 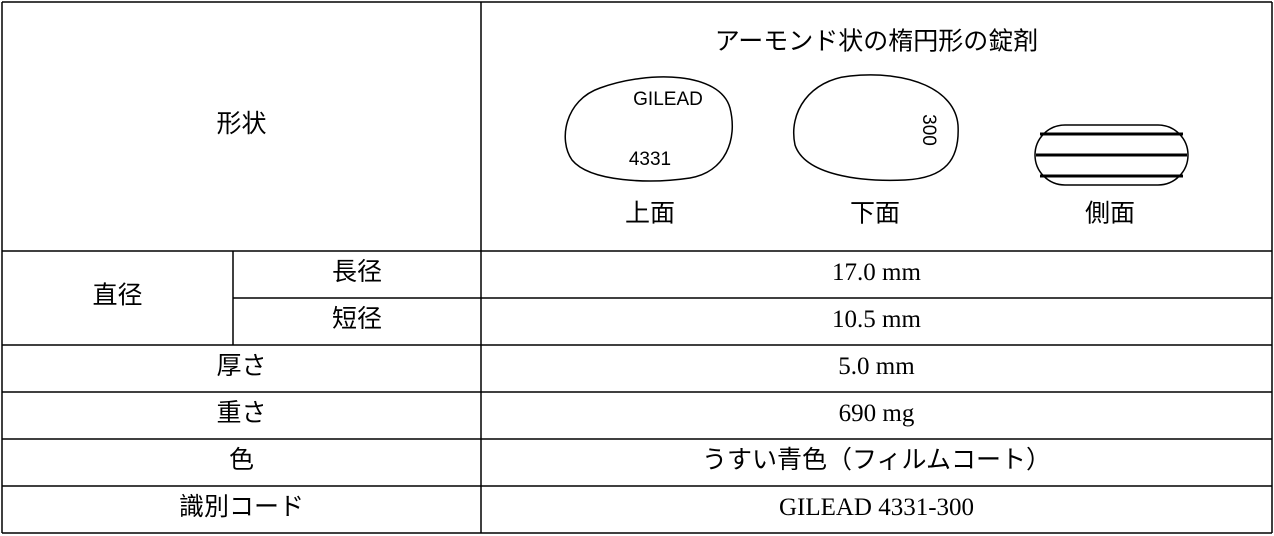 What do you see at coordinates (117, 296) in the screenshot?
I see `row-label: 直径` at bounding box center [117, 296].